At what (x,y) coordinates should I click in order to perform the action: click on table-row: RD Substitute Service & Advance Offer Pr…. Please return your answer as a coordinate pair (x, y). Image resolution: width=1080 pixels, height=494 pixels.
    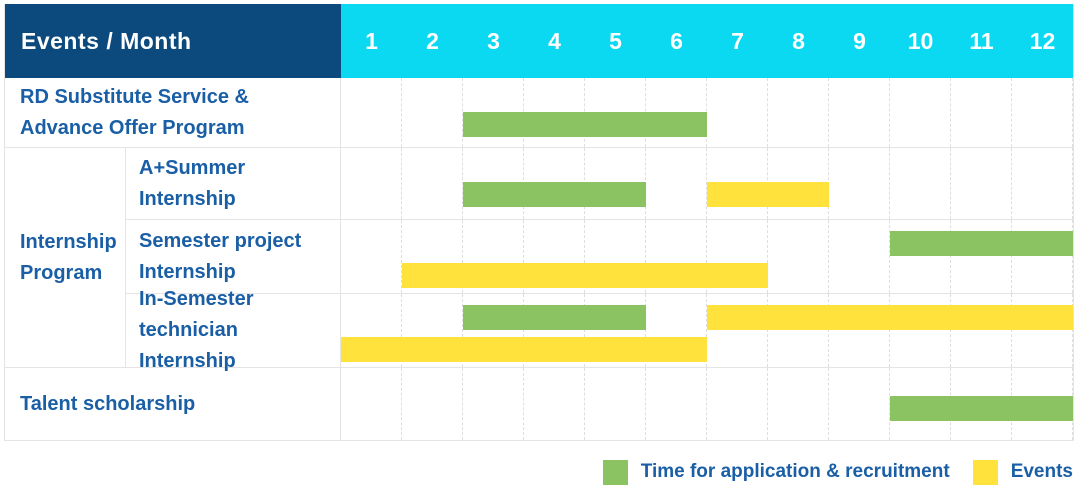
    Looking at the image, I should click on (539, 113).